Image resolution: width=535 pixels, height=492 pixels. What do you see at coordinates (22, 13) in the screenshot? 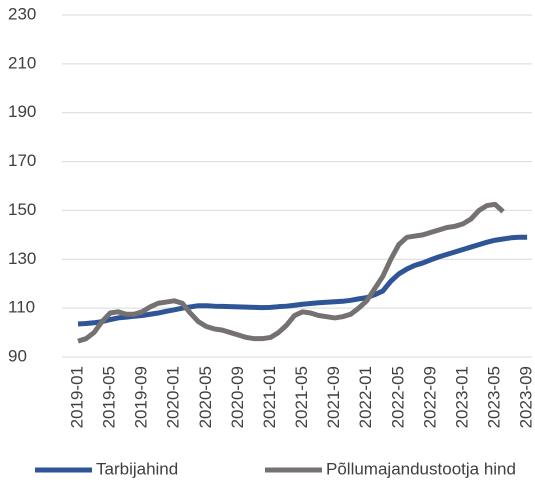
I see `y-tick-label: 230` at bounding box center [22, 13].